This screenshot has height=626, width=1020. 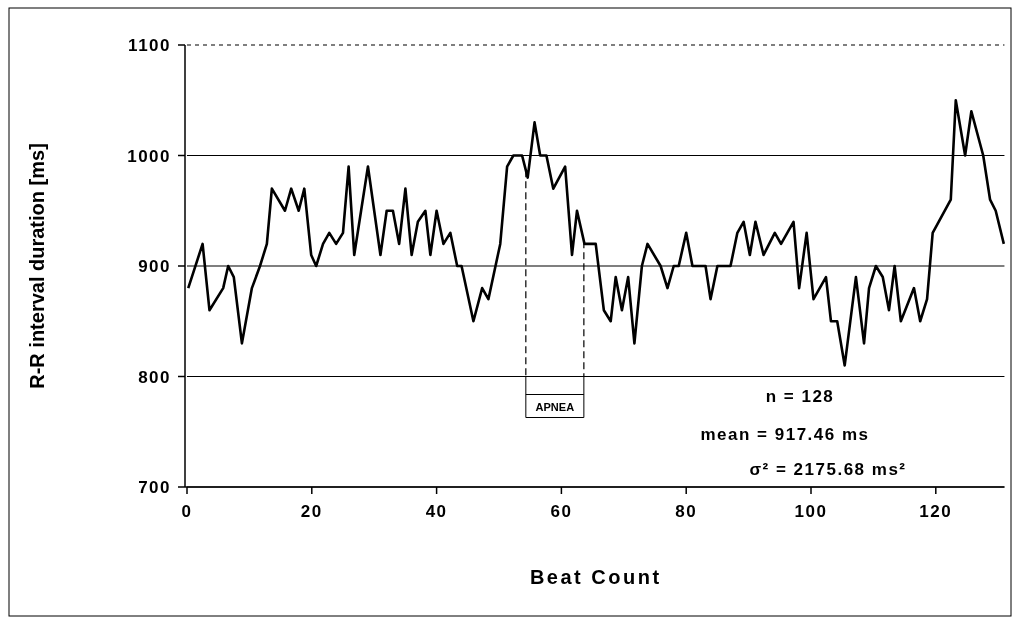 I want to click on annotation: n = 128, so click(x=800, y=396).